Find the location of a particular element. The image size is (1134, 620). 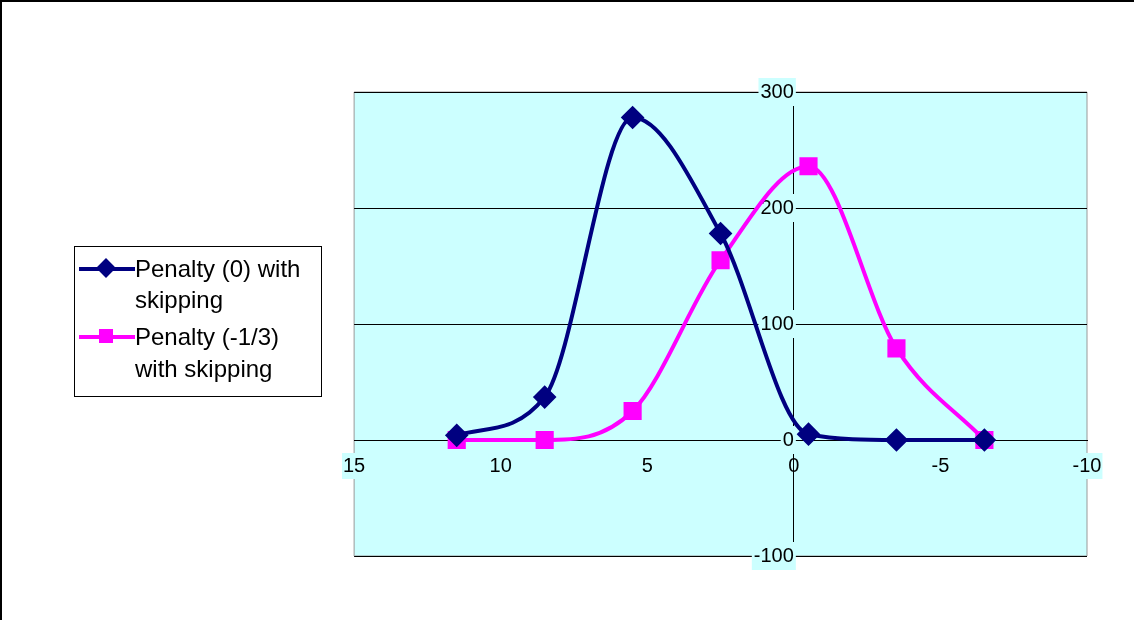

x-tick-label: -10 is located at coordinates (1087, 464).